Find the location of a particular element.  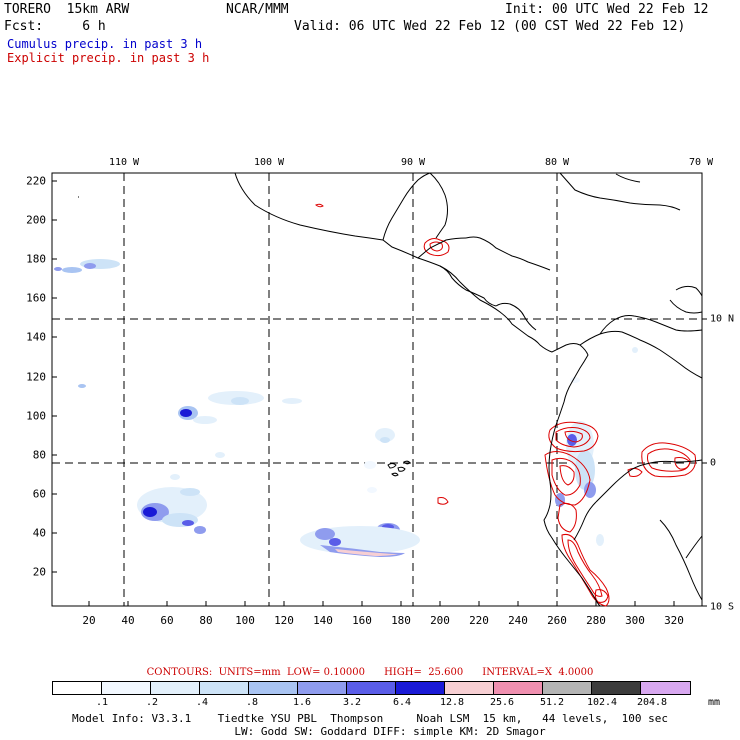

colorbar-label: 6.4 is located at coordinates (402, 702).